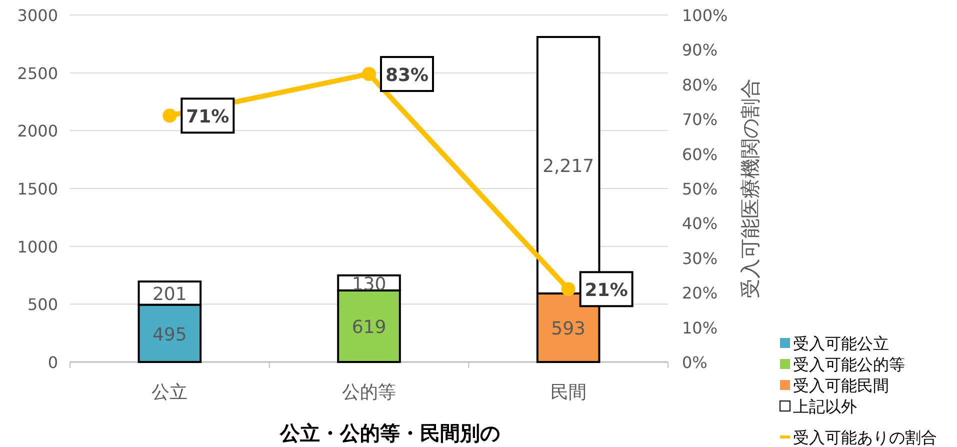  Describe the element at coordinates (37, 246) in the screenshot. I see `y-tick-label: 1000` at that location.